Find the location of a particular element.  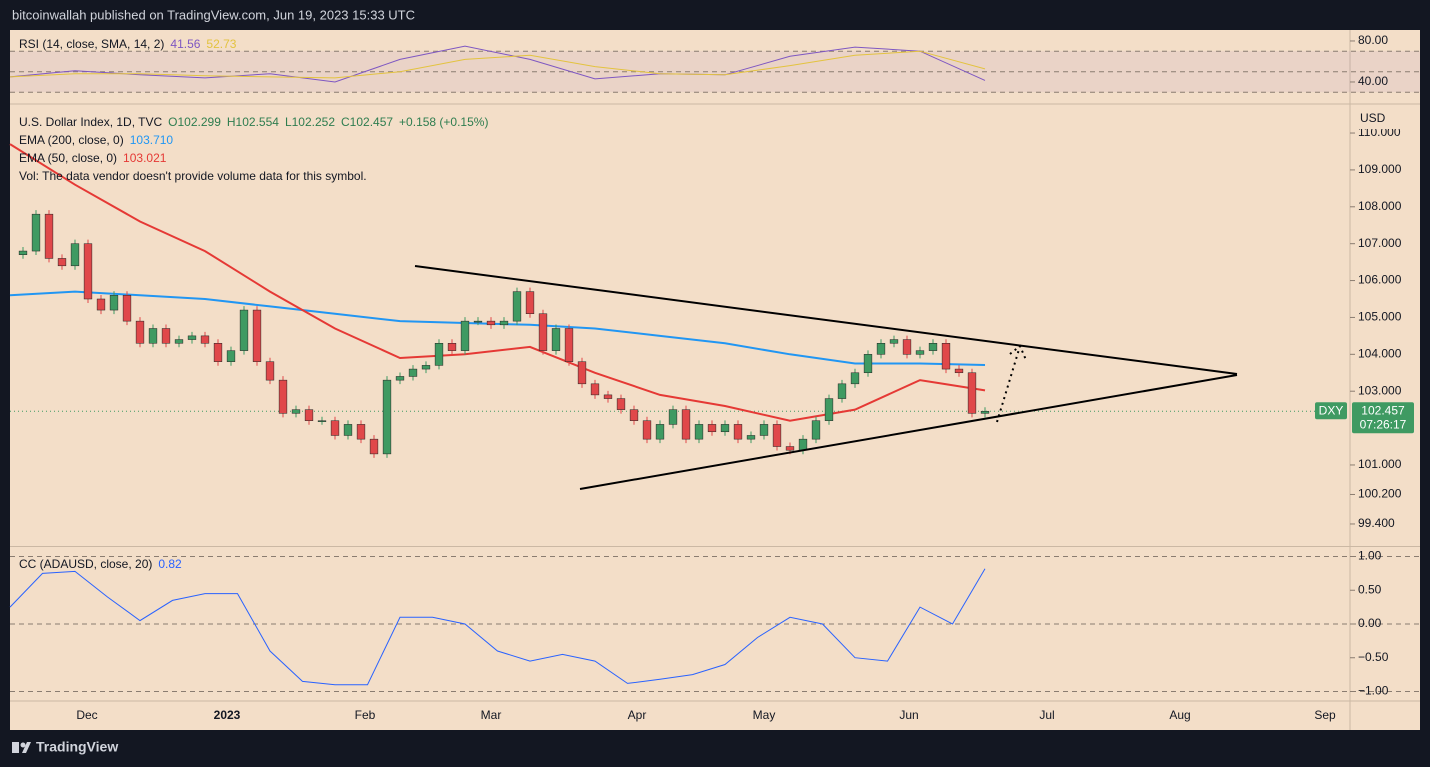

y-tick-label: 108.000 is located at coordinates (1380, 206).